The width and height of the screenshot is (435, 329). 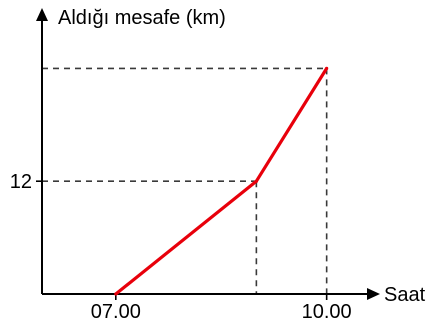 What do you see at coordinates (142, 18) in the screenshot?
I see `y-axis-label: Aldığı mesafe (km)` at bounding box center [142, 18].